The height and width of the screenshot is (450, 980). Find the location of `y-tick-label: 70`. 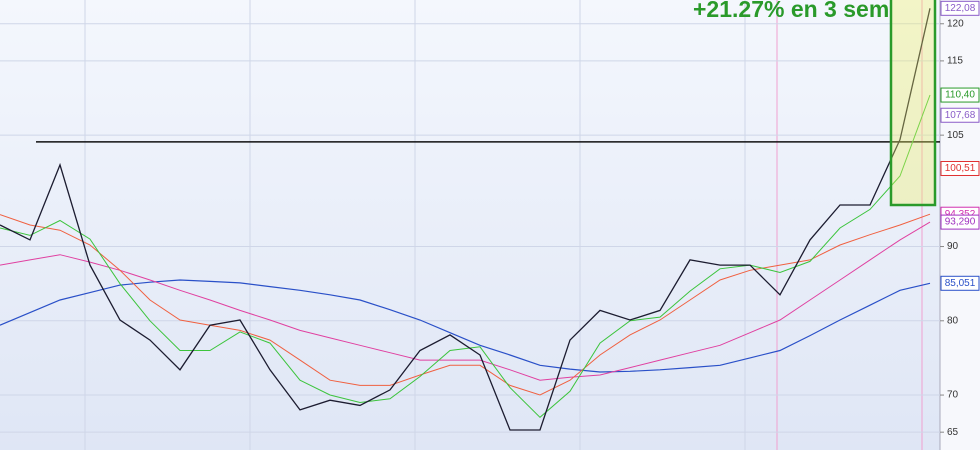

y-tick-label: 70 is located at coordinates (953, 395).